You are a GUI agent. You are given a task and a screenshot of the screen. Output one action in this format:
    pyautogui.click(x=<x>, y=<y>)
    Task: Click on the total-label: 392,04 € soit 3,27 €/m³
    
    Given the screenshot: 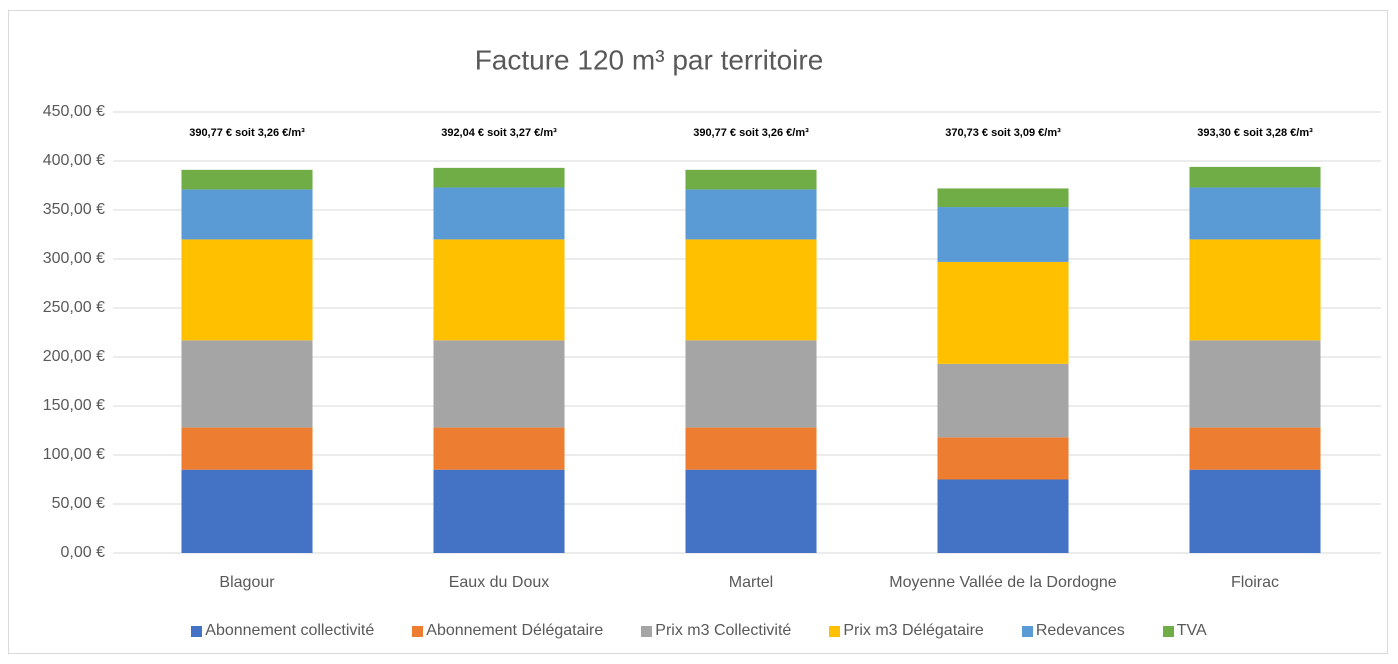 What is the action you would take?
    pyautogui.click(x=499, y=133)
    